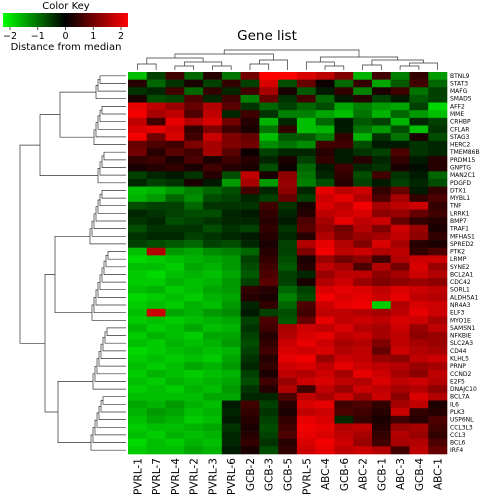 Image resolution: width=480 pixels, height=497 pixels. I want to click on column-dendrogram-branch, so click(372, 67).